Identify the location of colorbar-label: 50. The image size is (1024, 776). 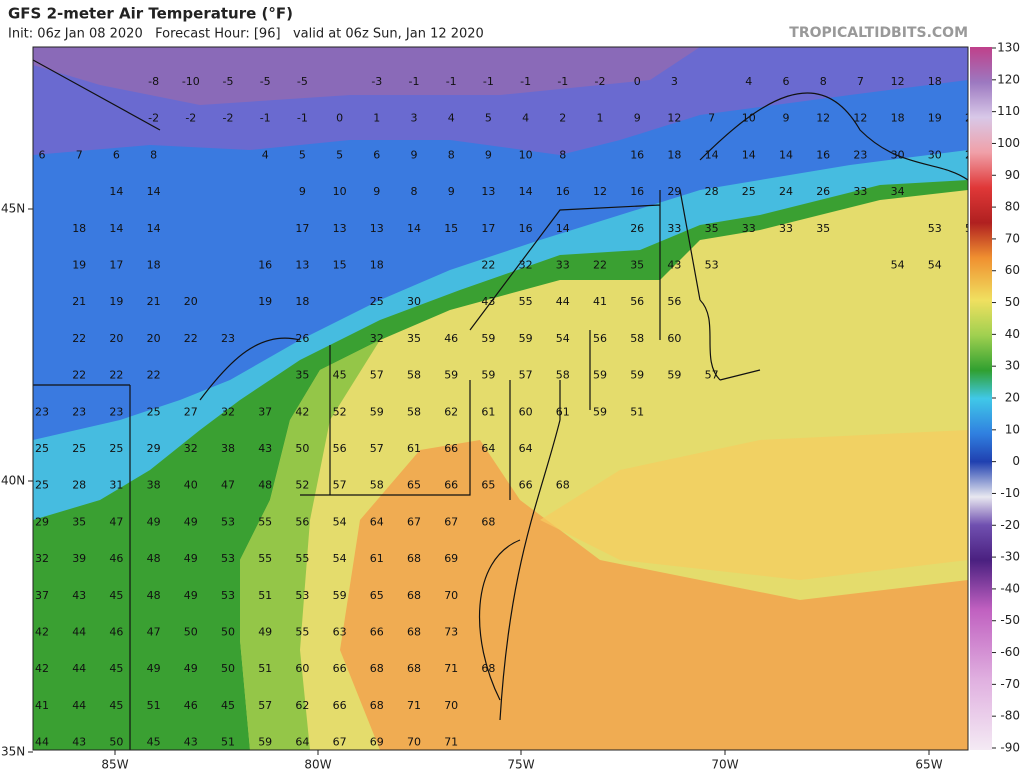
(1012, 302).